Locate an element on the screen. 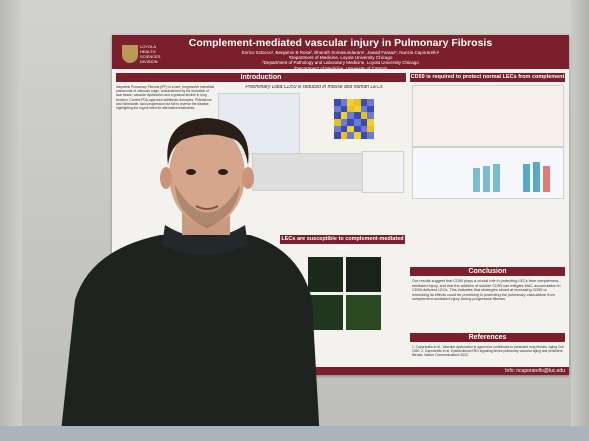 The width and height of the screenshot is (589, 441). face is located at coordinates (207, 175).